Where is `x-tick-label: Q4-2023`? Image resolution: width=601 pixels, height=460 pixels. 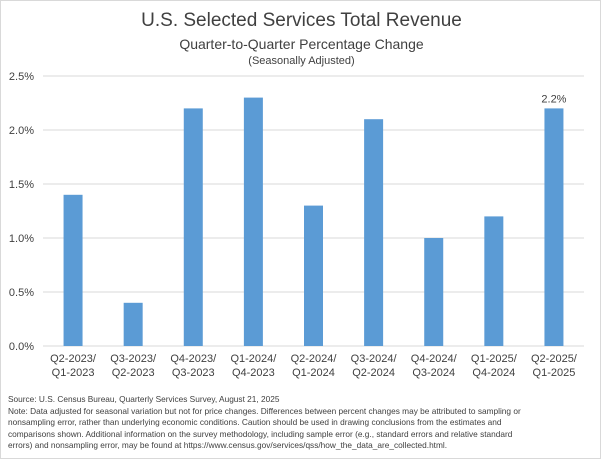 x-tick-label: Q4-2023 is located at coordinates (253, 373).